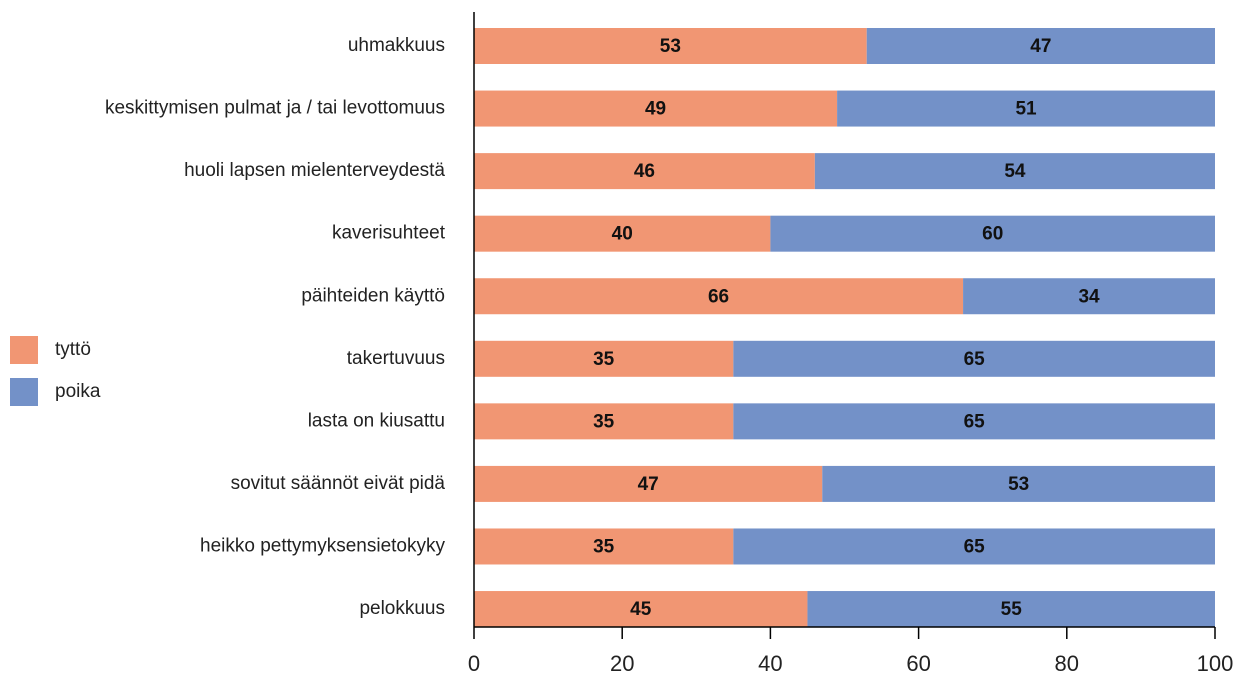 The width and height of the screenshot is (1240, 677). Describe the element at coordinates (314, 170) in the screenshot. I see `y-tick-label: huoli lapsen mielenterveydestä` at that location.